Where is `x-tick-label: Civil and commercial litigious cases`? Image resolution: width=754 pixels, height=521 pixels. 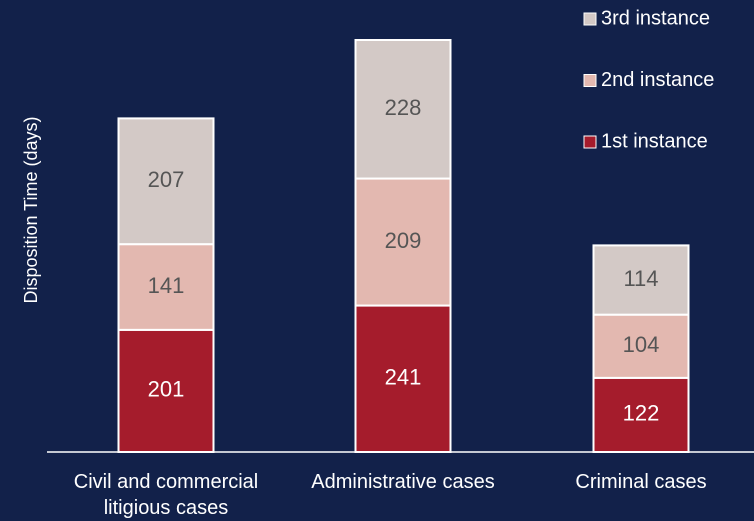
x-tick-label: Civil and commercial litigious cases is located at coordinates (166, 495).